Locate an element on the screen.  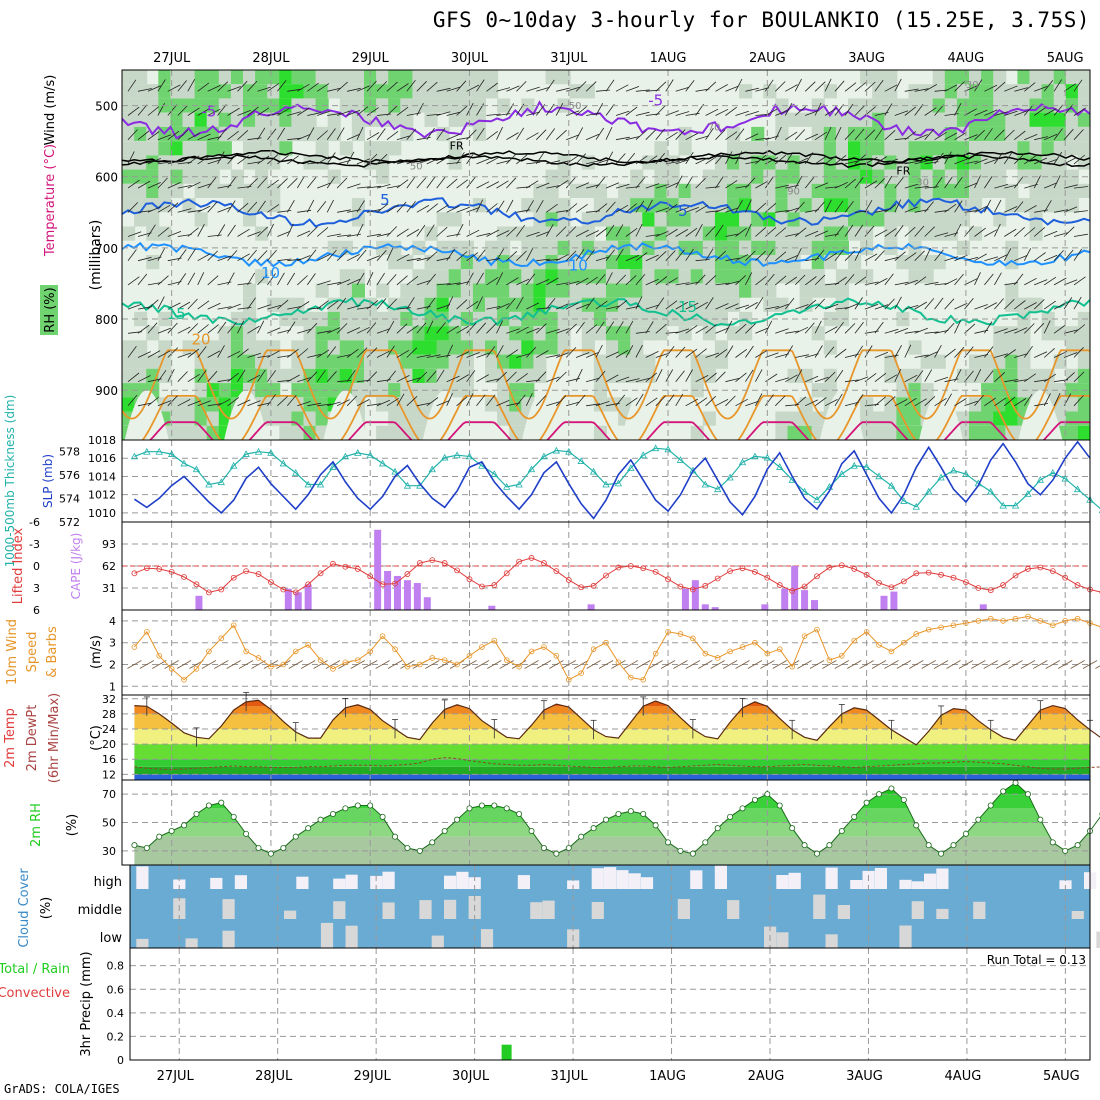
rh-legend-swatch is located at coordinates (49, 310).